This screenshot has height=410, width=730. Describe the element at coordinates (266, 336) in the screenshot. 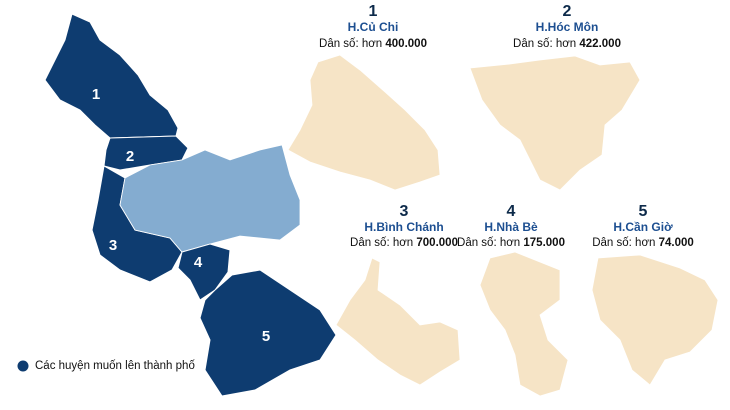

I see `map-label: 5` at that location.